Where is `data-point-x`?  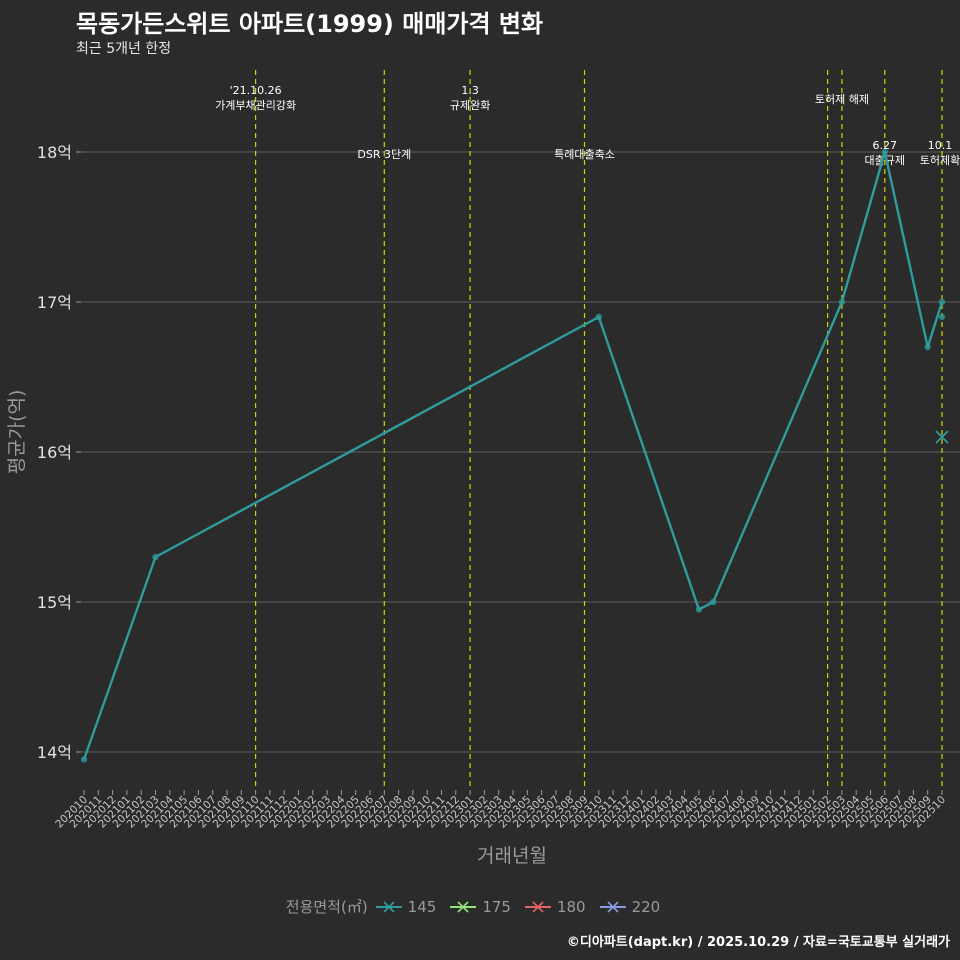 data-point-x is located at coordinates (942, 437).